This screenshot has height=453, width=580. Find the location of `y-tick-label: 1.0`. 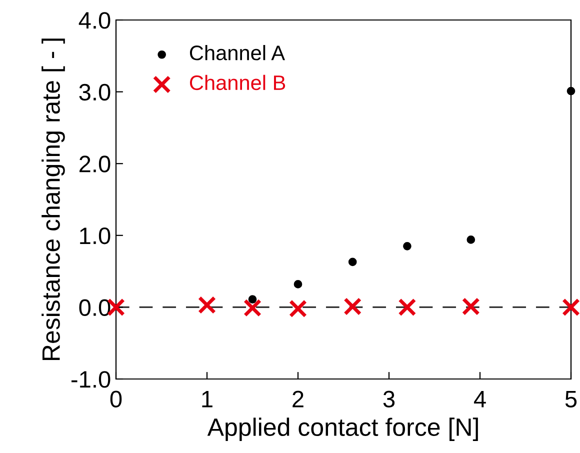

y-tick-label: 1.0 is located at coordinates (95, 235).